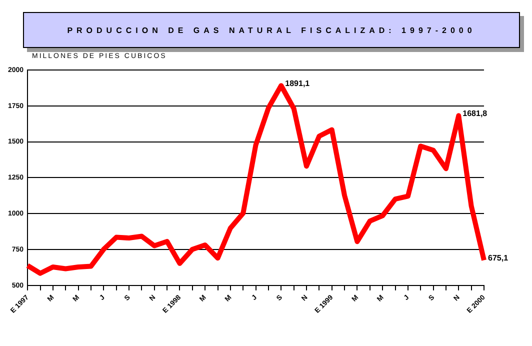 The width and height of the screenshot is (532, 346). Describe the element at coordinates (498, 257) in the screenshot. I see `data-label: 675,1` at that location.